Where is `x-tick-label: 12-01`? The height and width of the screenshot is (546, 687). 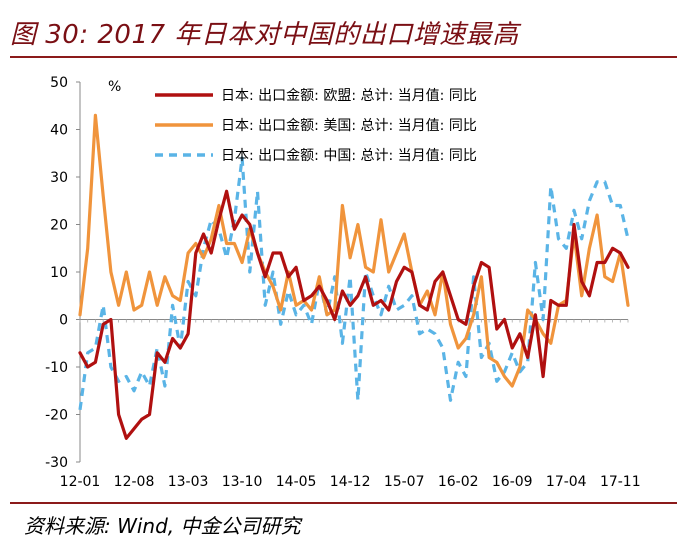
x-tick-label: 12-01 is located at coordinates (80, 482).